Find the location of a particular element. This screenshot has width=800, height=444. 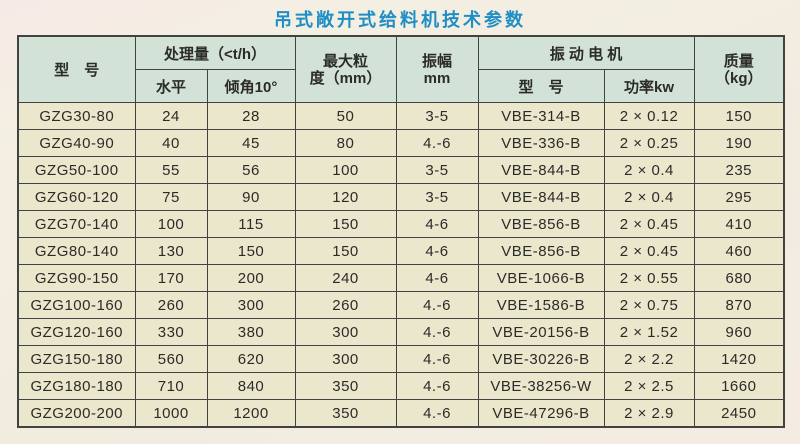

cell-model: GZG70-140 is located at coordinates (76, 224).